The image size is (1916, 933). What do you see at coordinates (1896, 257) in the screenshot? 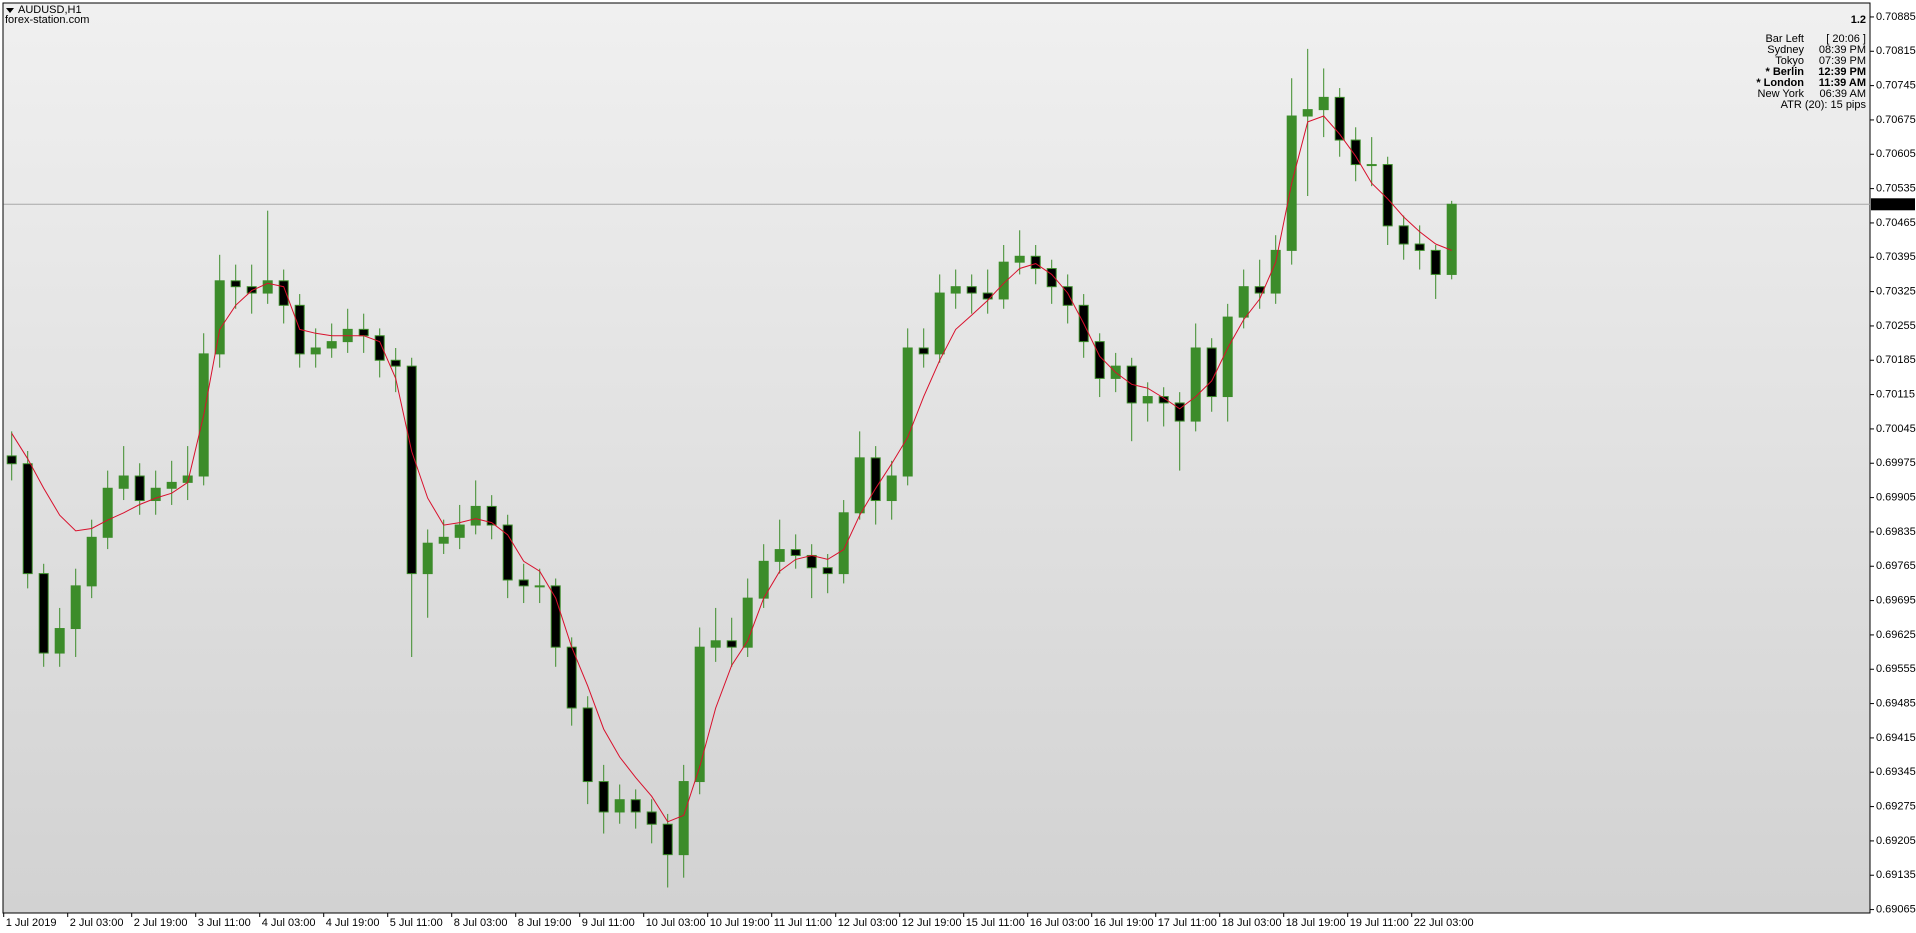
I see `y-tick-label: 0.70395` at bounding box center [1896, 257].